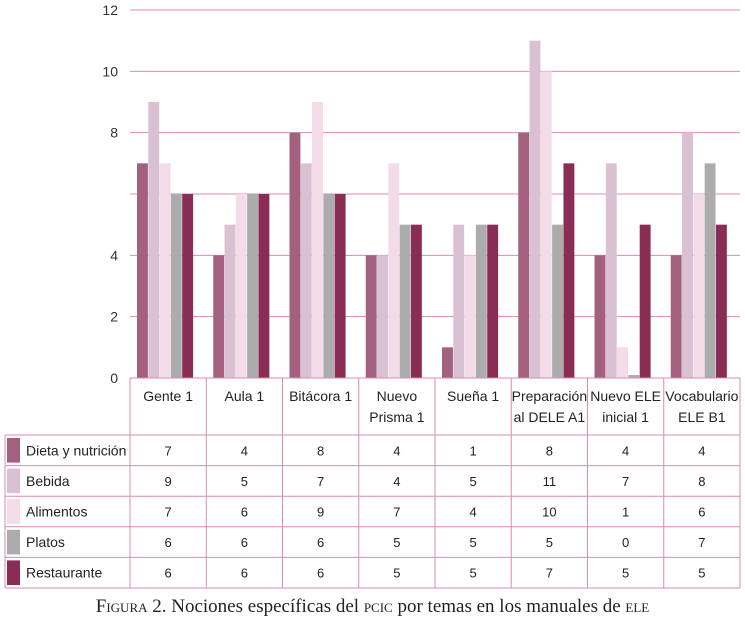  What do you see at coordinates (701, 396) in the screenshot?
I see `category-label-line: Vocabulario` at bounding box center [701, 396].